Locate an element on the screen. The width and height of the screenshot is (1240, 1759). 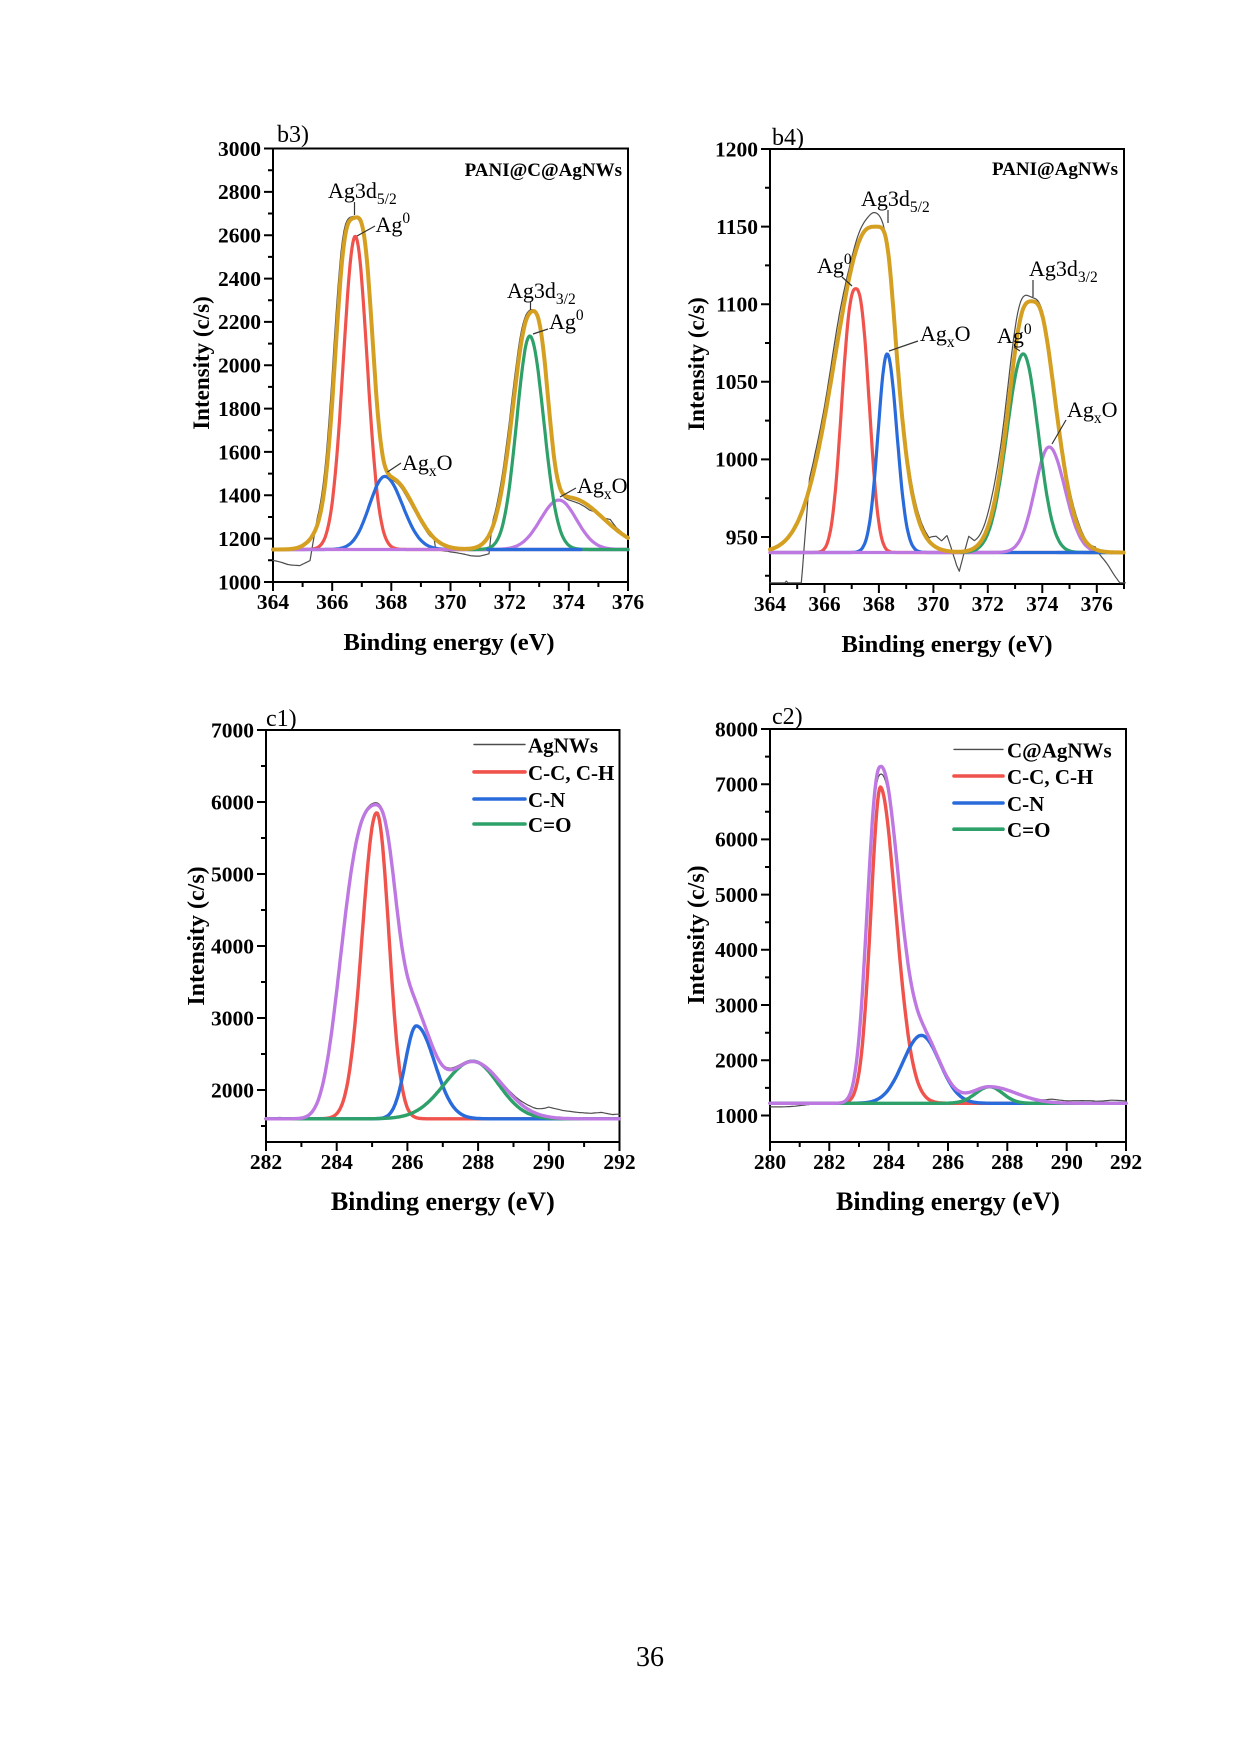
svg-text: 36 is located at coordinates (650, 1657).